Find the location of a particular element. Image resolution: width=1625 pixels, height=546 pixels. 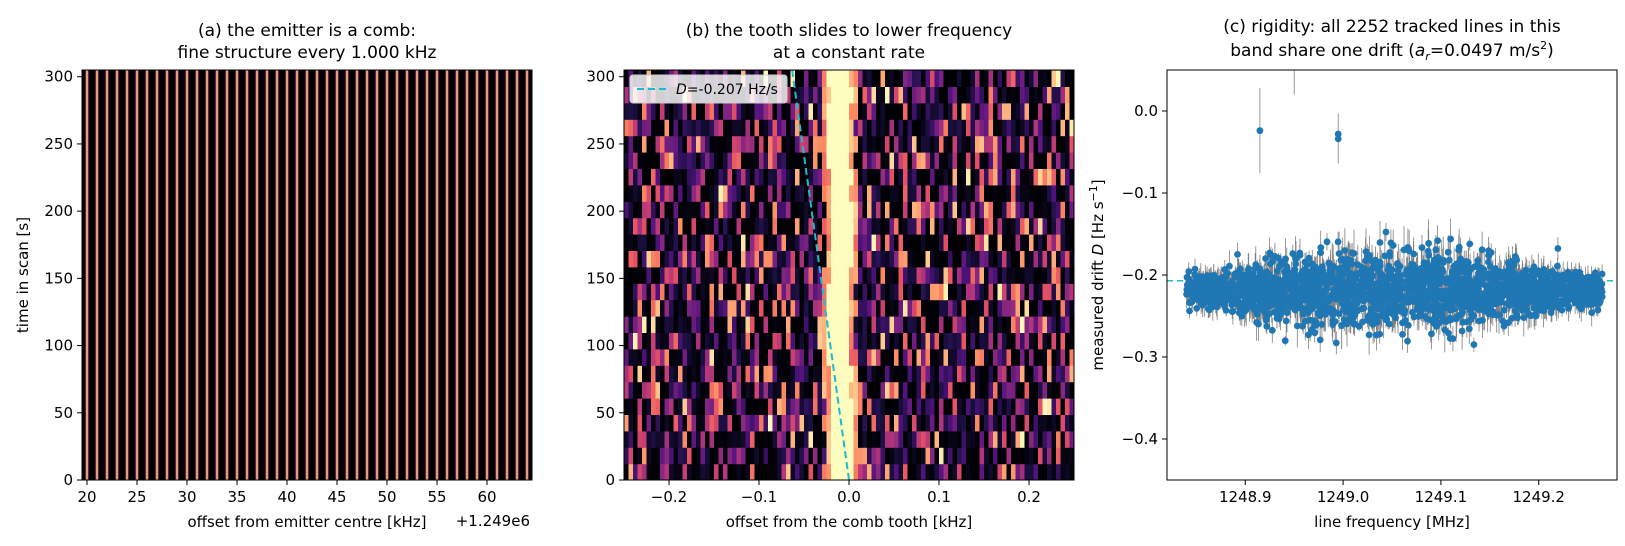

x-tick-label: −0.2 is located at coordinates (669, 497).